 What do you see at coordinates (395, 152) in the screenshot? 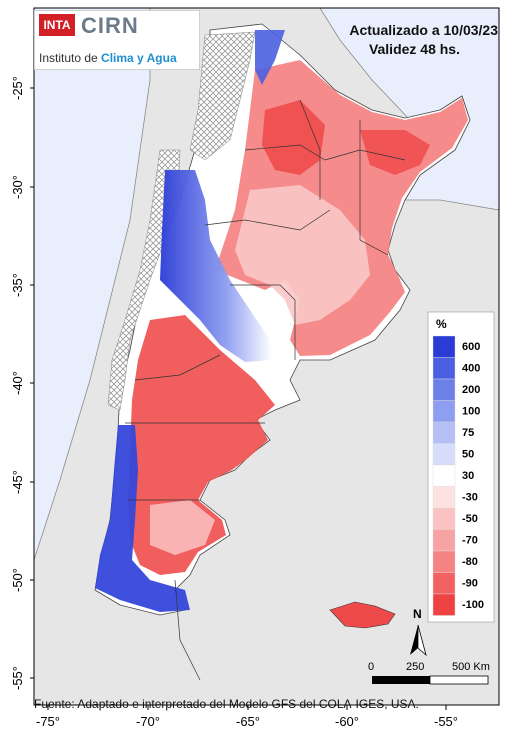
I see `anomaly-deep-red-ne` at bounding box center [395, 152].